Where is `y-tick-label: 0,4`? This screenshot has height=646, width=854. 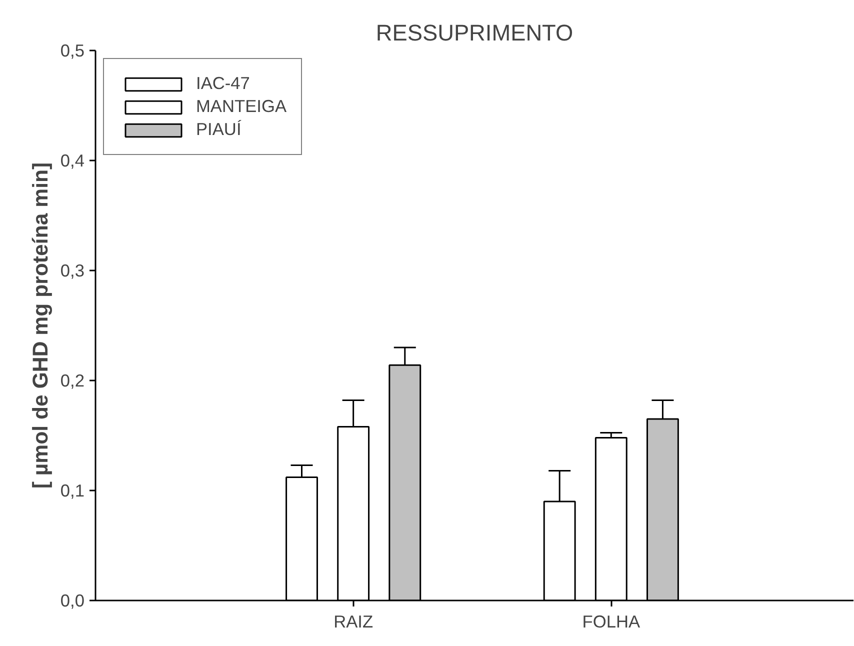 y-tick-label: 0,4 is located at coordinates (72, 160).